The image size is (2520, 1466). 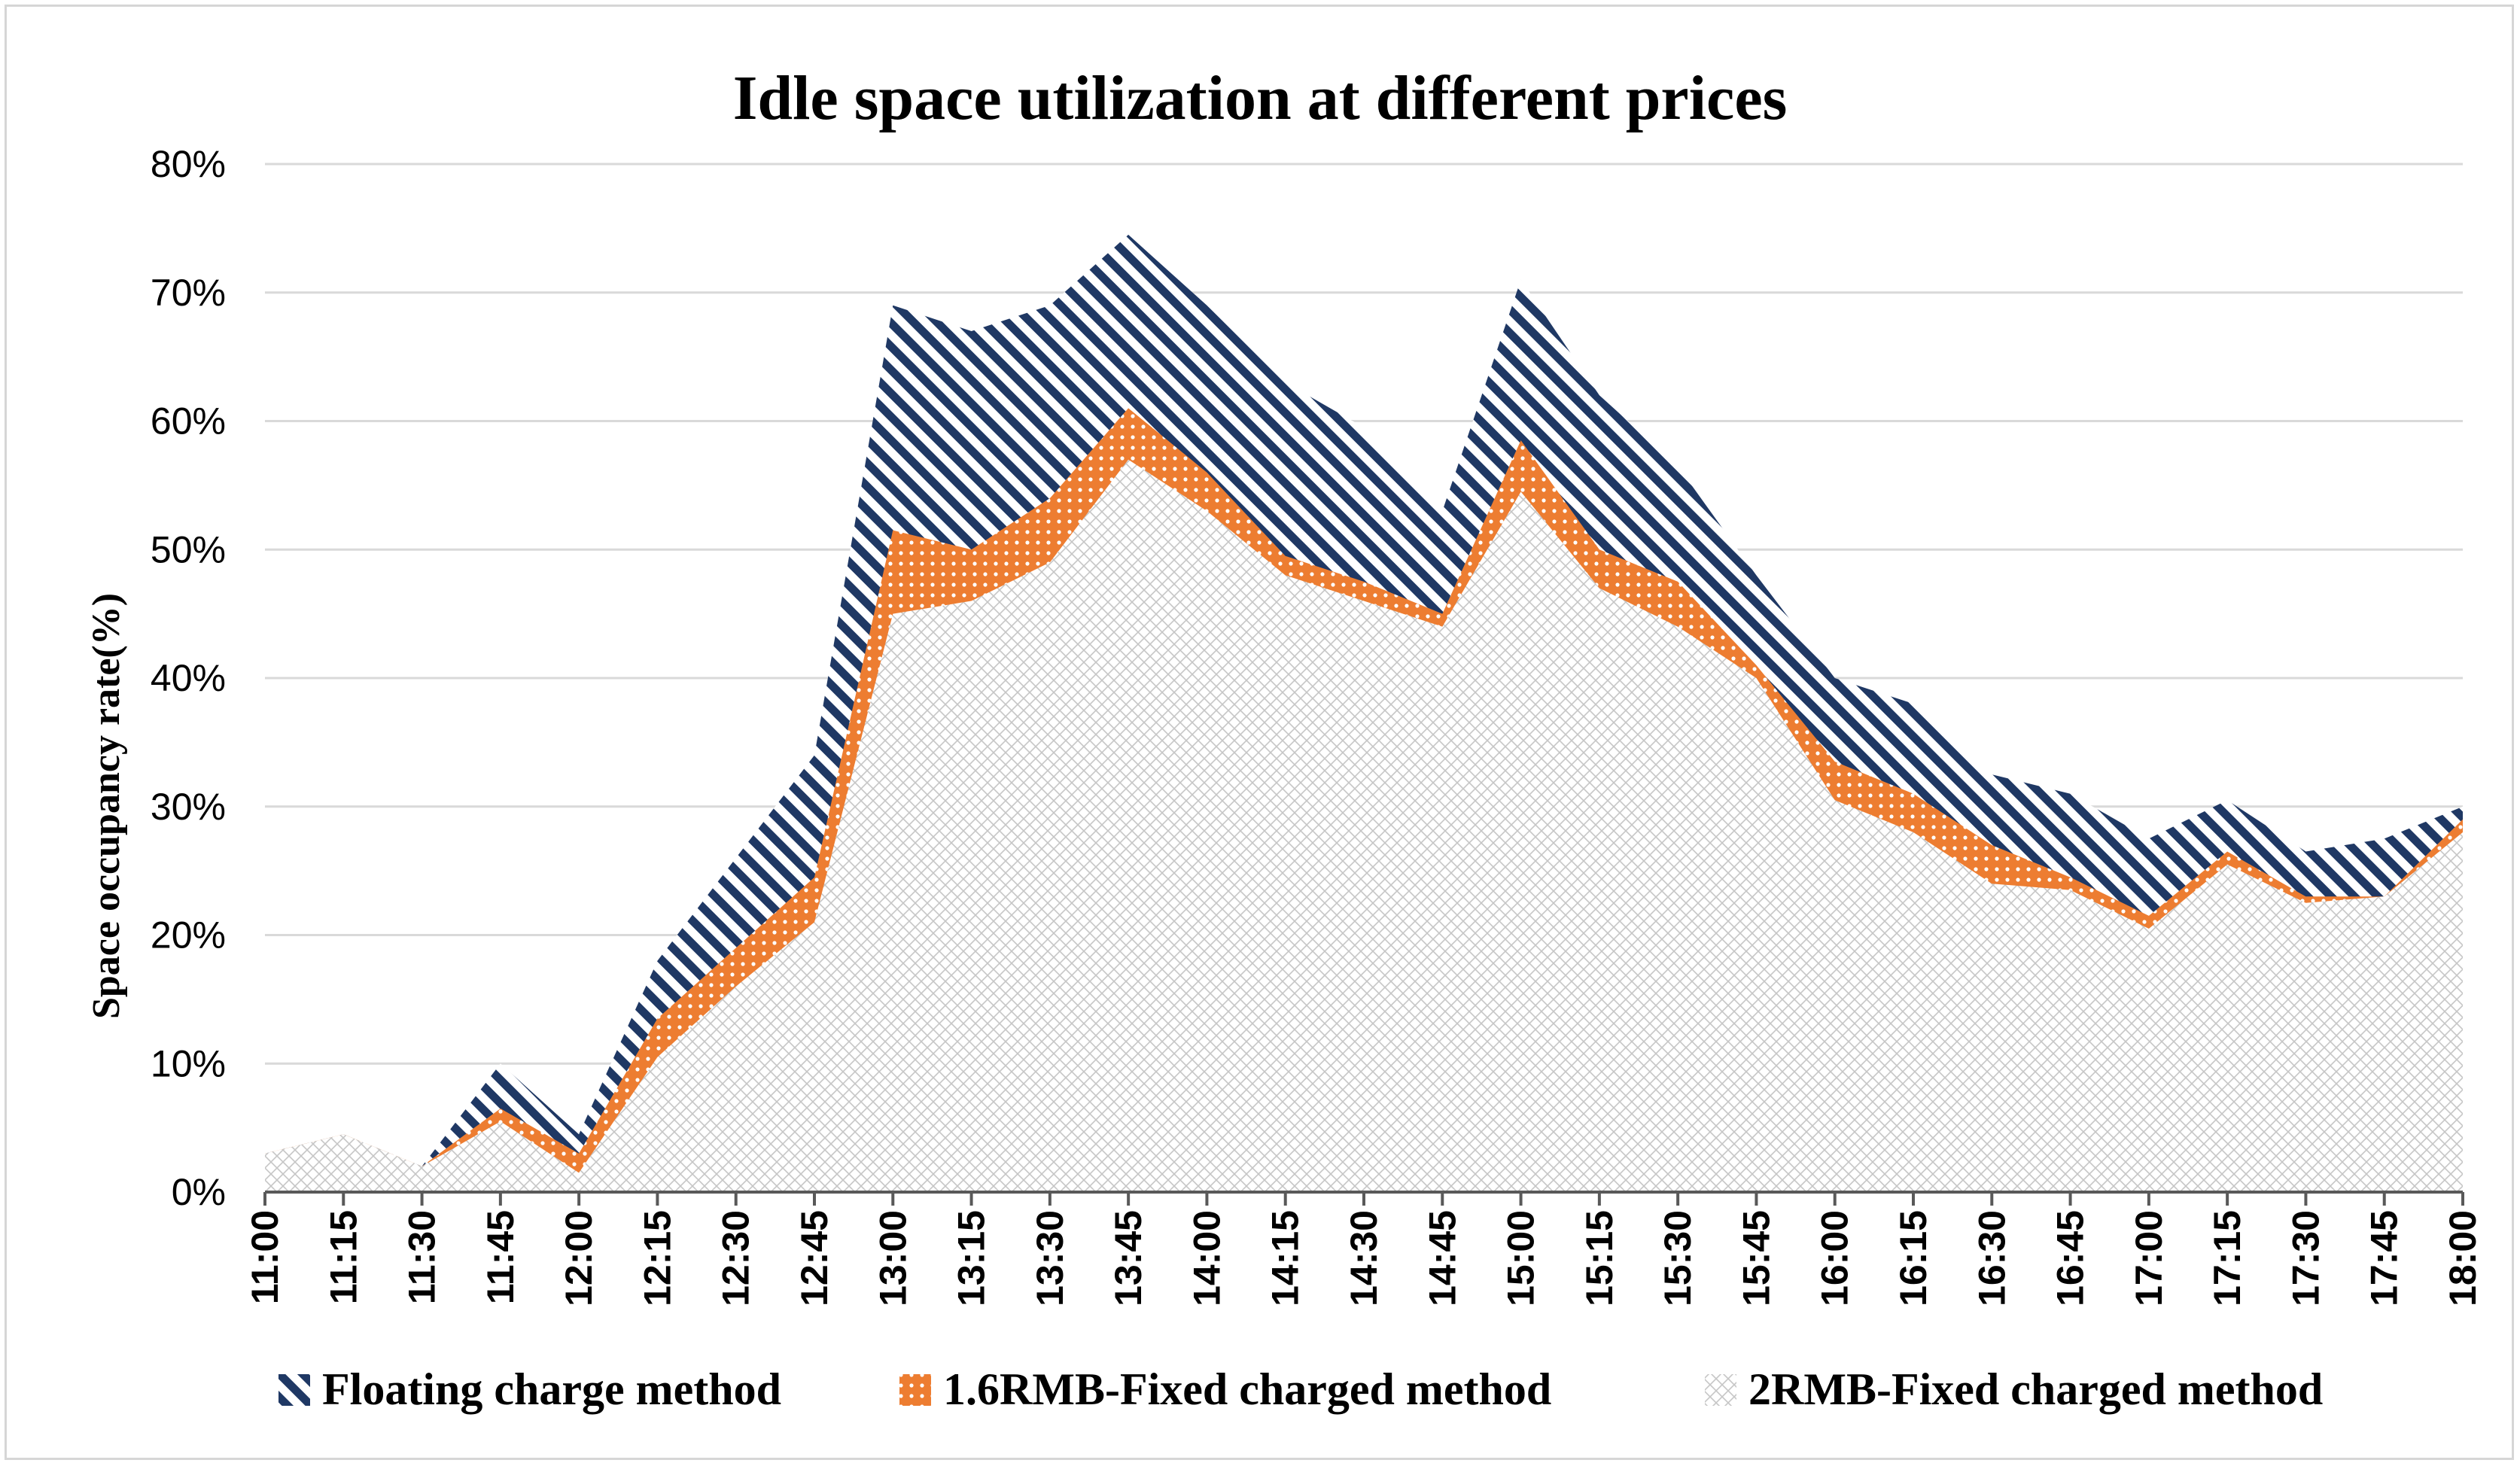 I want to click on x-tick-label: 15:15, so click(x=1599, y=1258).